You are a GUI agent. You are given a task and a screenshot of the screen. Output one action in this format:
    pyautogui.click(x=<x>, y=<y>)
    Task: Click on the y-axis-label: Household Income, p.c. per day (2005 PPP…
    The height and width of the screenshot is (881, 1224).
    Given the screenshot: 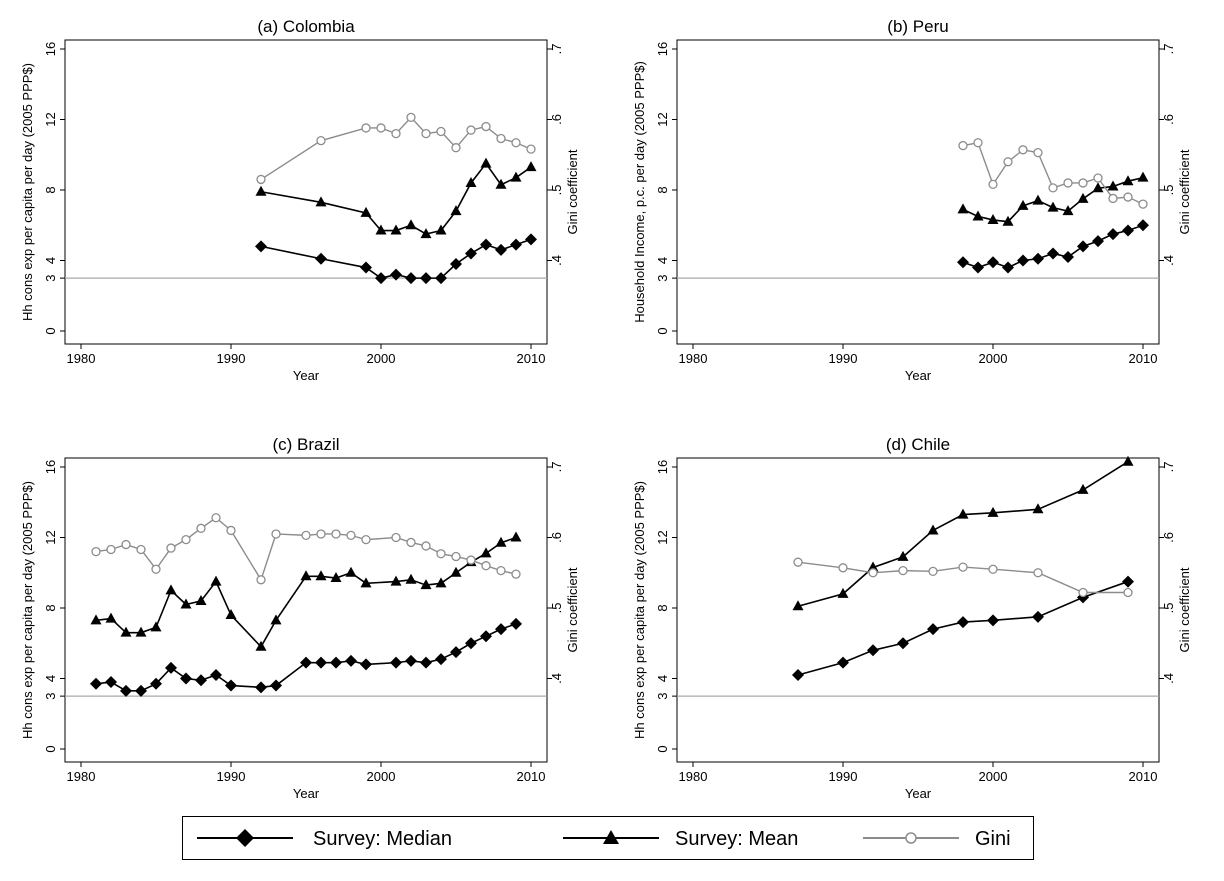 What is the action you would take?
    pyautogui.click(x=639, y=192)
    